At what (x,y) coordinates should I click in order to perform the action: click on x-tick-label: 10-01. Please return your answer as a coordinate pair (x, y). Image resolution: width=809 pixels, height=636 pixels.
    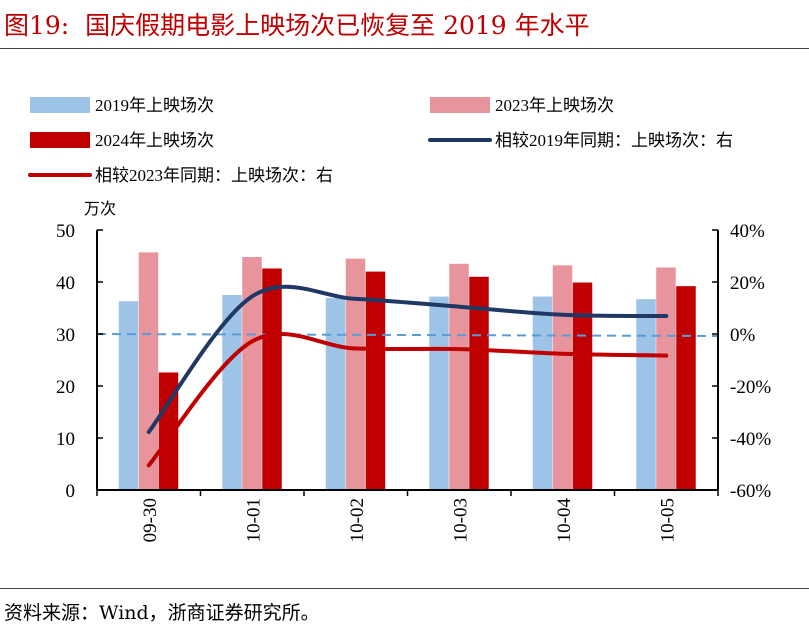
    Looking at the image, I should click on (253, 520).